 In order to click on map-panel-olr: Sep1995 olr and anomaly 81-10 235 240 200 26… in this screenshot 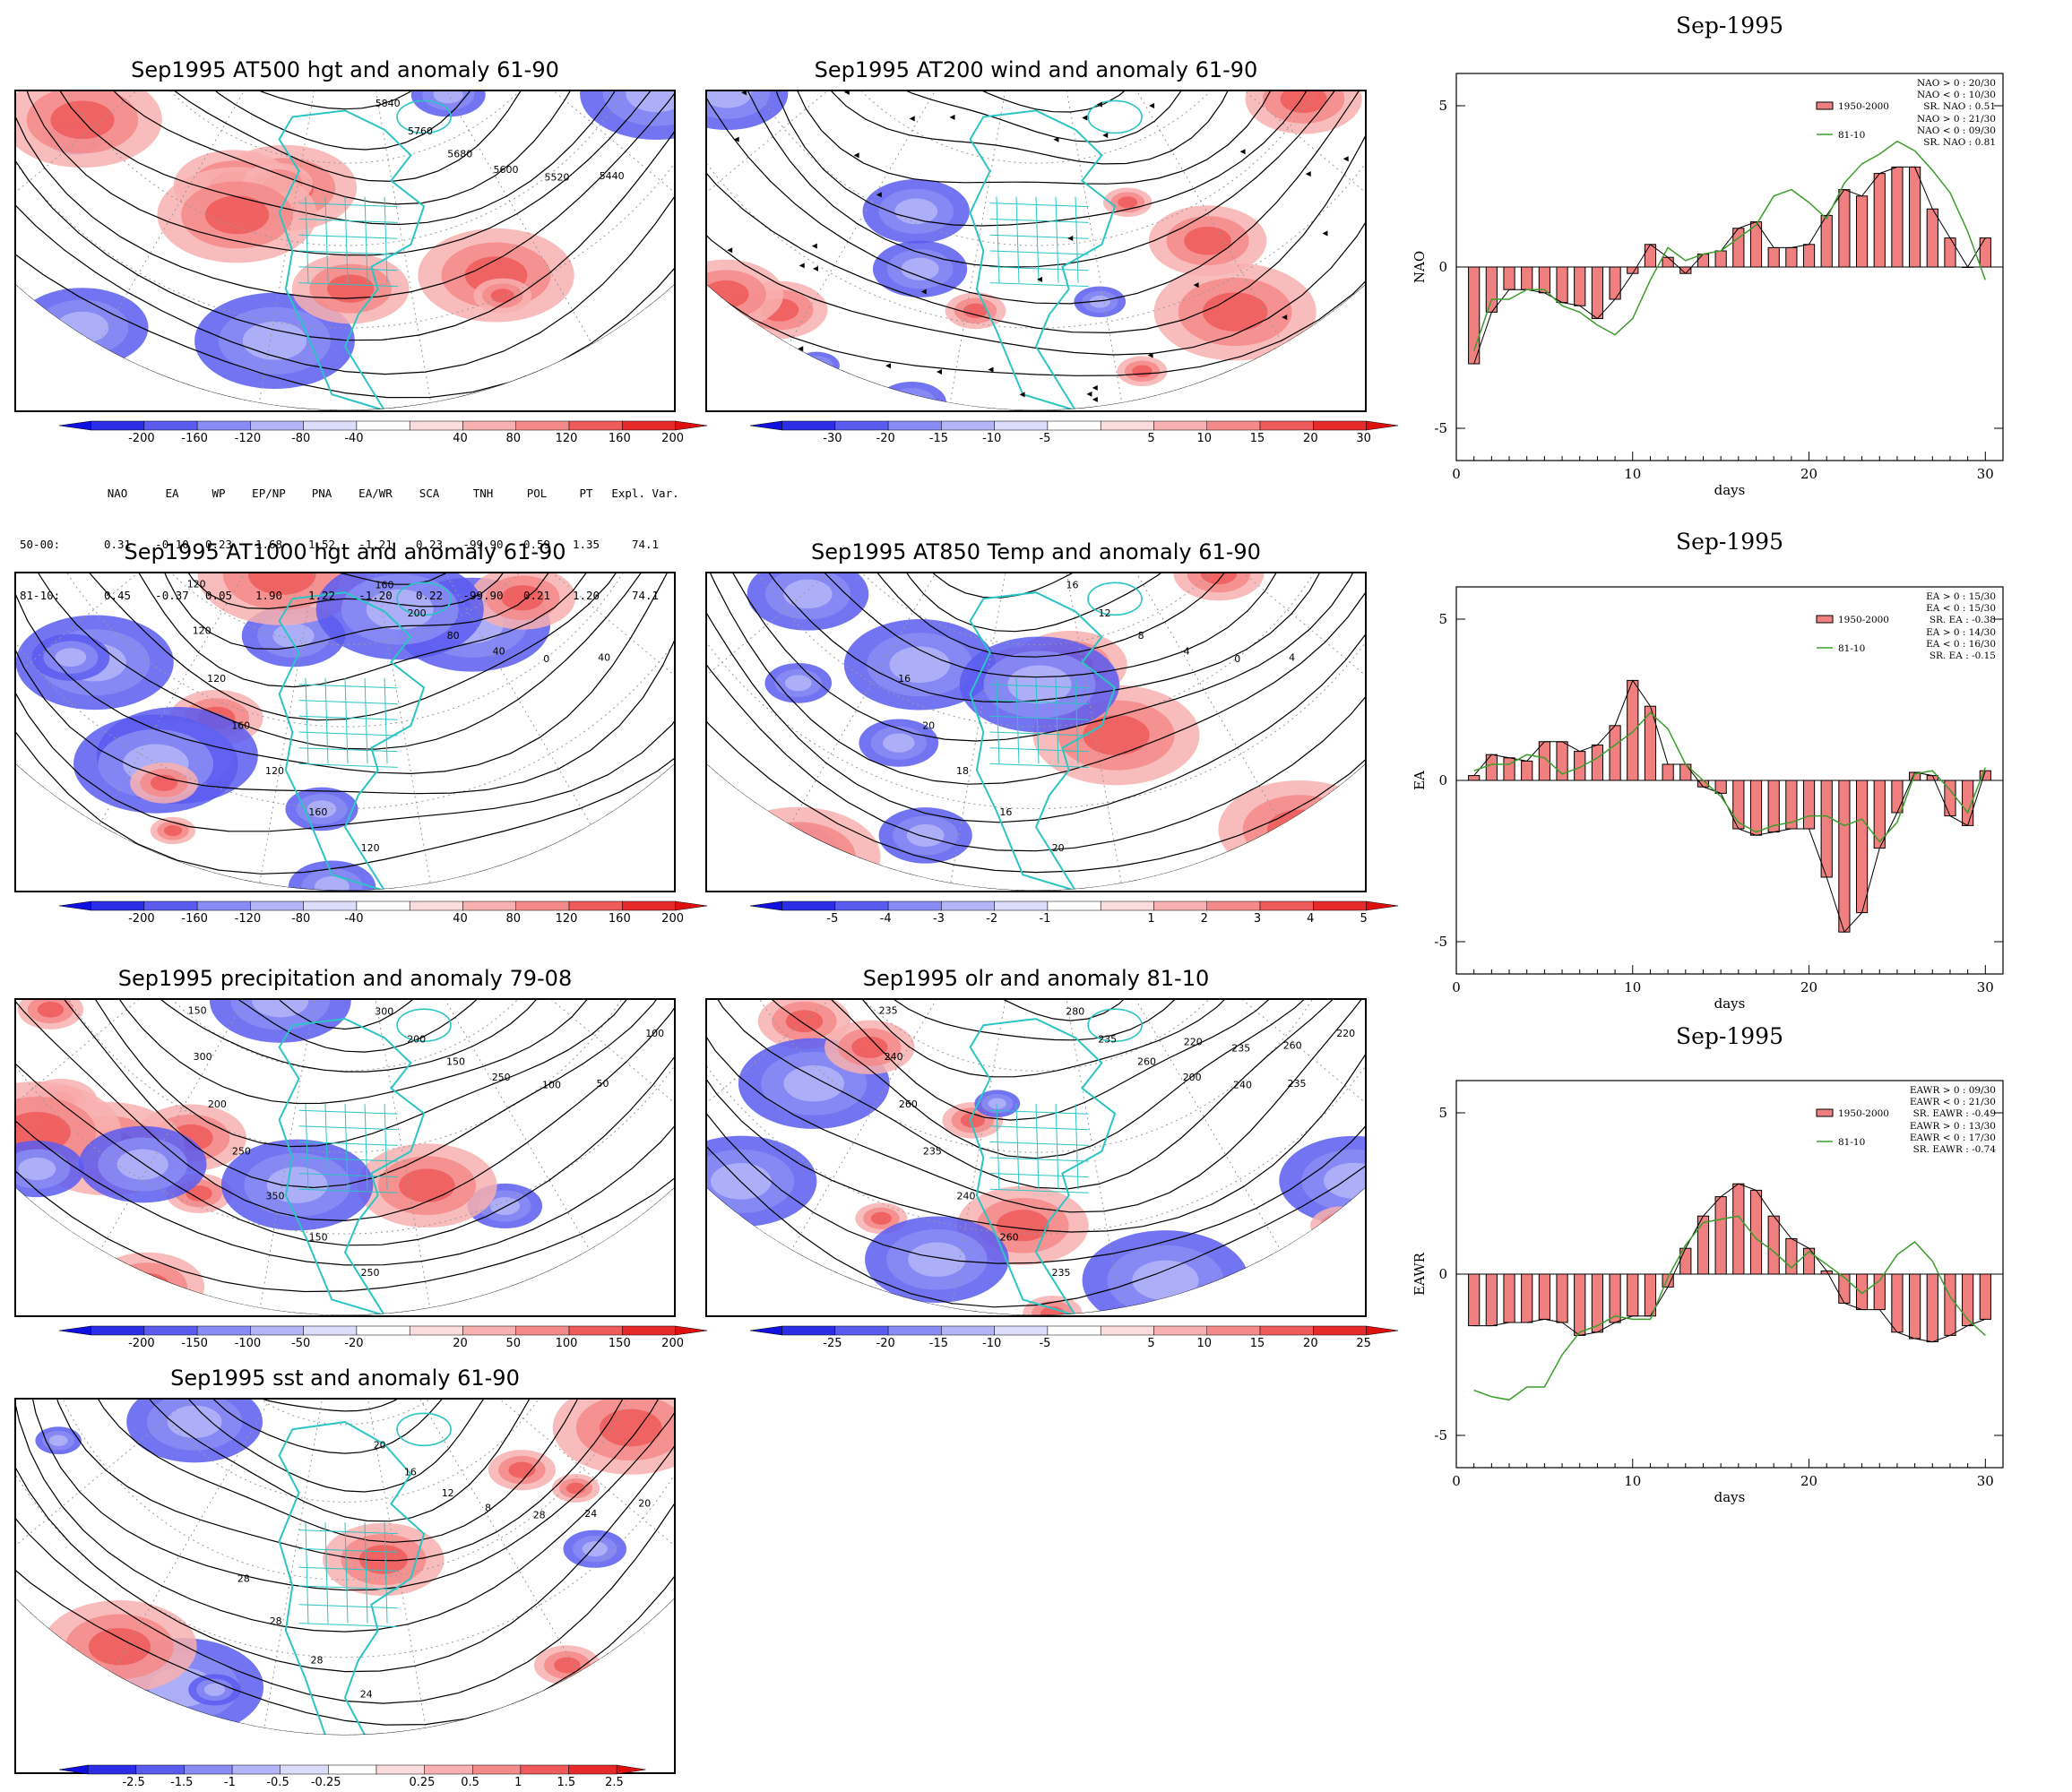, I will do `click(1036, 1141)`.